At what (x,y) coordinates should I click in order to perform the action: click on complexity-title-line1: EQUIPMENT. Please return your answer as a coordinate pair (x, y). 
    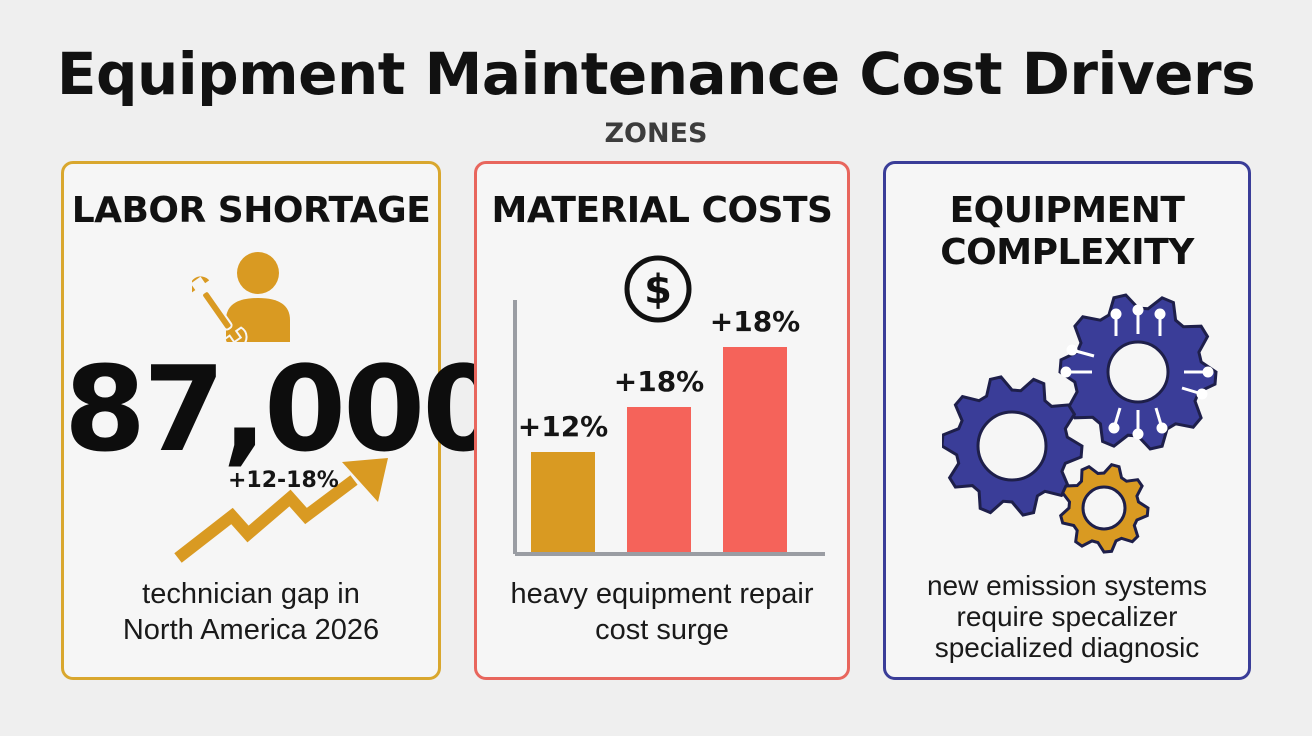
    Looking at the image, I should click on (1067, 210).